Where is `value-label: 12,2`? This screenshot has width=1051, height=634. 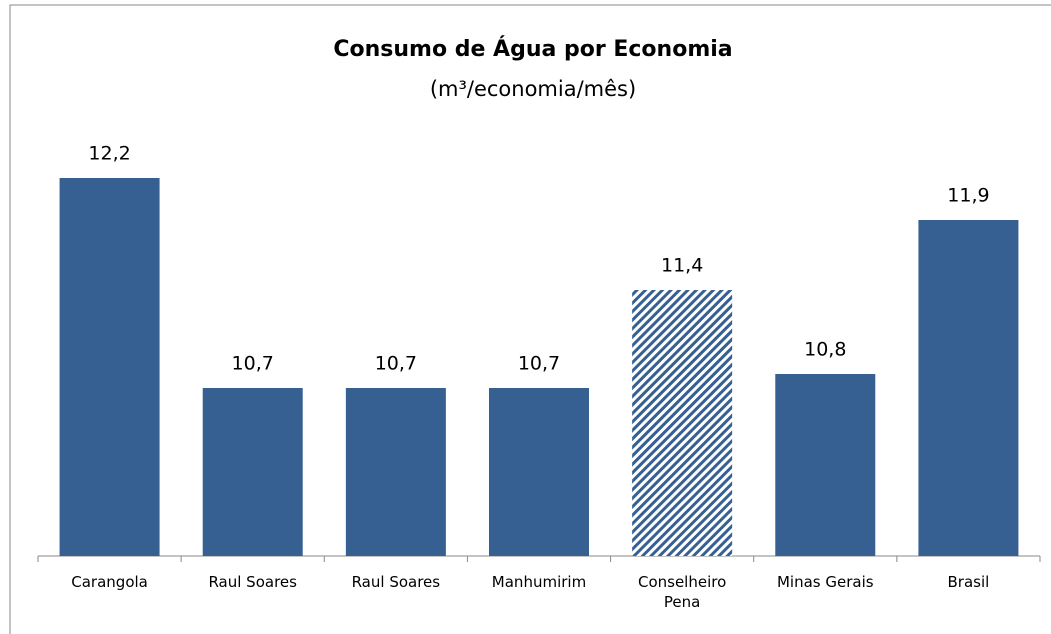
value-label: 12,2 is located at coordinates (109, 154).